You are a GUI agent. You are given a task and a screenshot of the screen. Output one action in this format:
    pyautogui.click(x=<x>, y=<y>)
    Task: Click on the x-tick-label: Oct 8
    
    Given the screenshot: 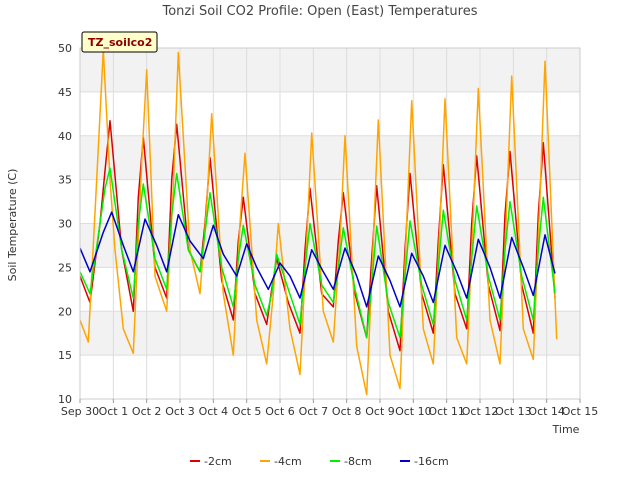 What is the action you would take?
    pyautogui.click(x=347, y=411)
    